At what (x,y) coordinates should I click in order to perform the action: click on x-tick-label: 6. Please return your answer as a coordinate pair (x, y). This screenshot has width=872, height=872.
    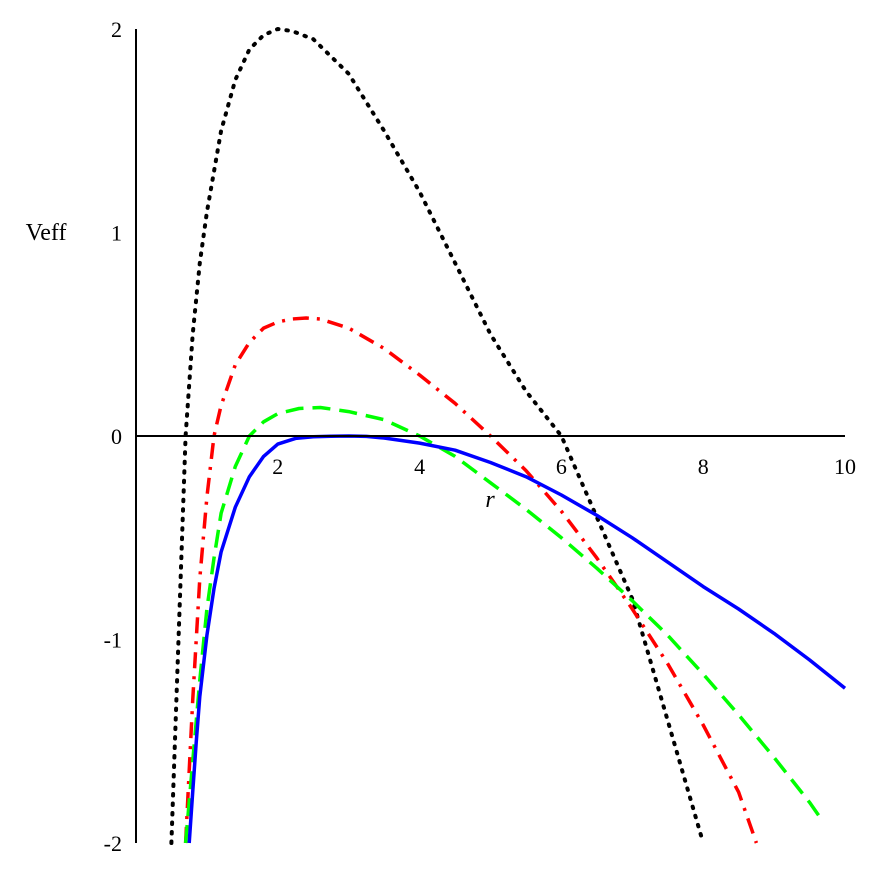
    Looking at the image, I should click on (561, 466).